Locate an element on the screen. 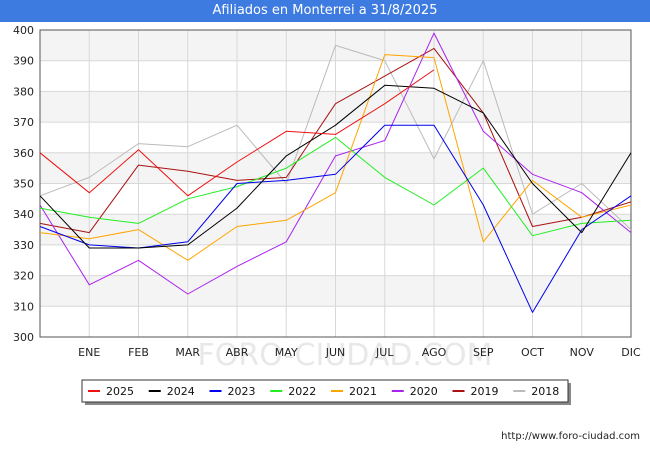 The width and height of the screenshot is (650, 450). x-tick-label: NOV is located at coordinates (582, 352).